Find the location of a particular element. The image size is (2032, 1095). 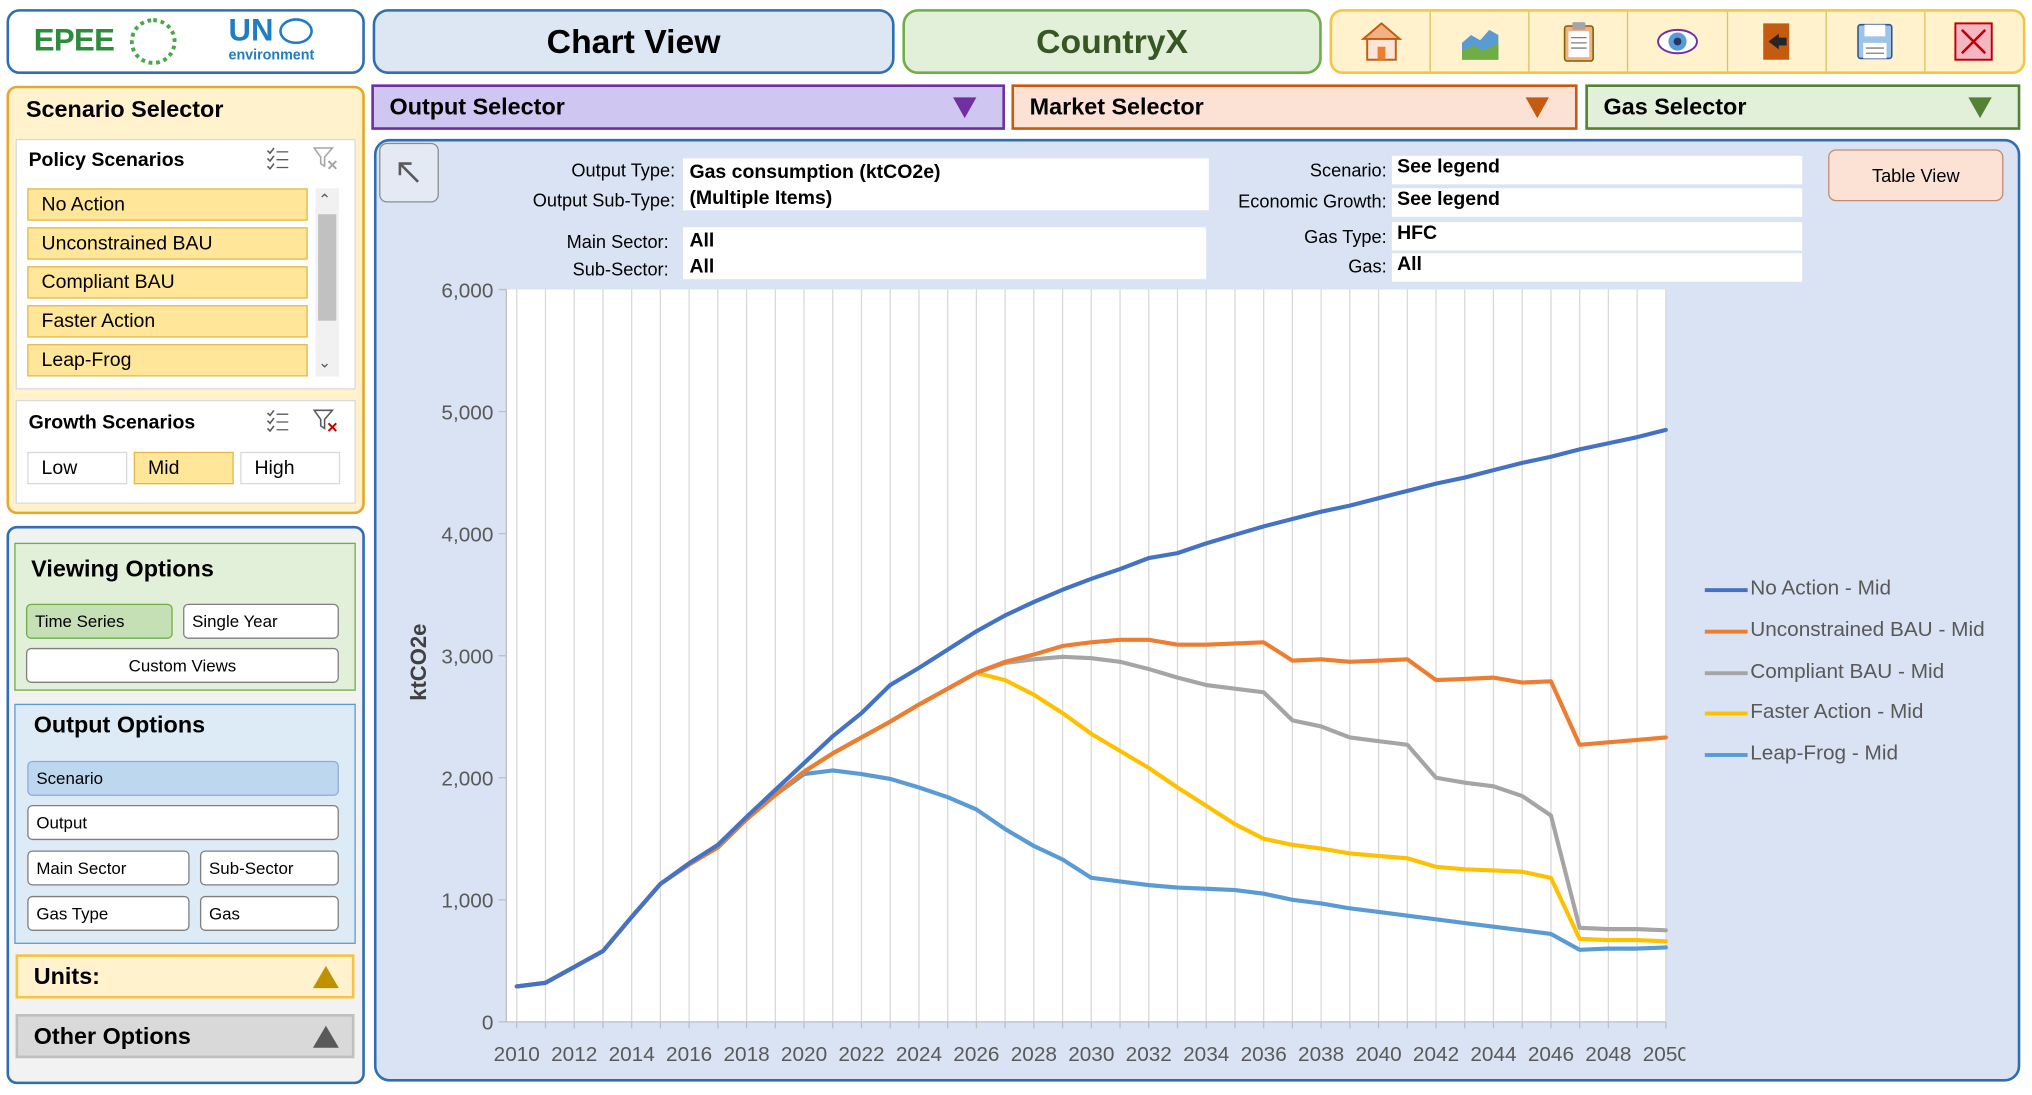

x-tick-label: 2012 is located at coordinates (574, 1054).